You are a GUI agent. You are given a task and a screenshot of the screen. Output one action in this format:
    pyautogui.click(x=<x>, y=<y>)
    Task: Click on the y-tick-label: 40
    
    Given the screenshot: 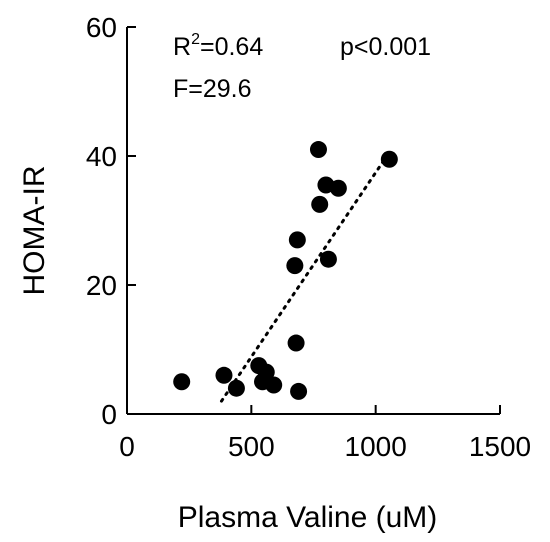 What is the action you would take?
    pyautogui.click(x=101, y=156)
    